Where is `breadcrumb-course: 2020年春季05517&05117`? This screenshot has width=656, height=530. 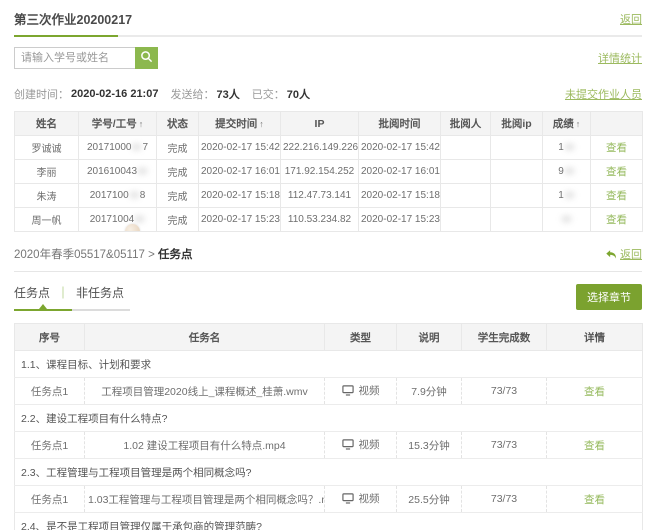 breadcrumb-course: 2020年春季05517&05117 is located at coordinates (79, 255).